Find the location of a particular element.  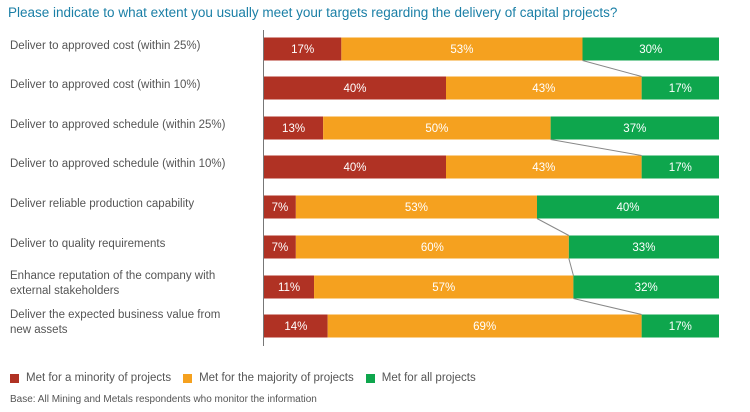

bar-segment-row4-series3 is located at coordinates (680, 167).